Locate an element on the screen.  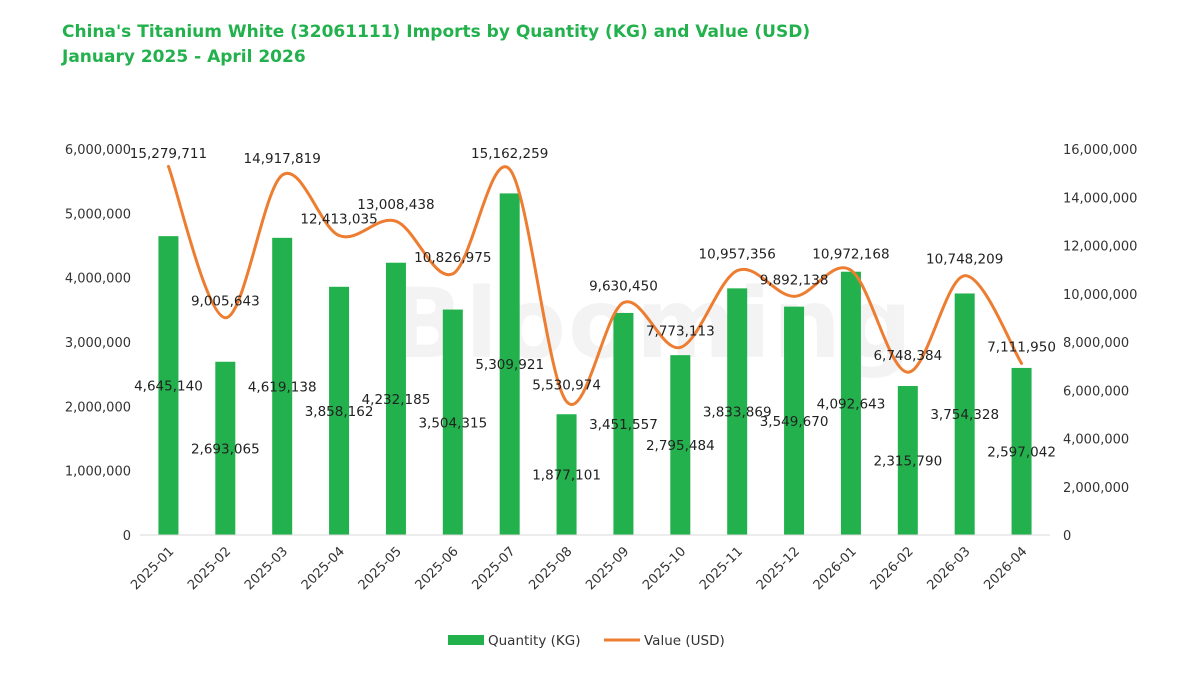
bar-data-label: 5,309,921 is located at coordinates (509, 365).